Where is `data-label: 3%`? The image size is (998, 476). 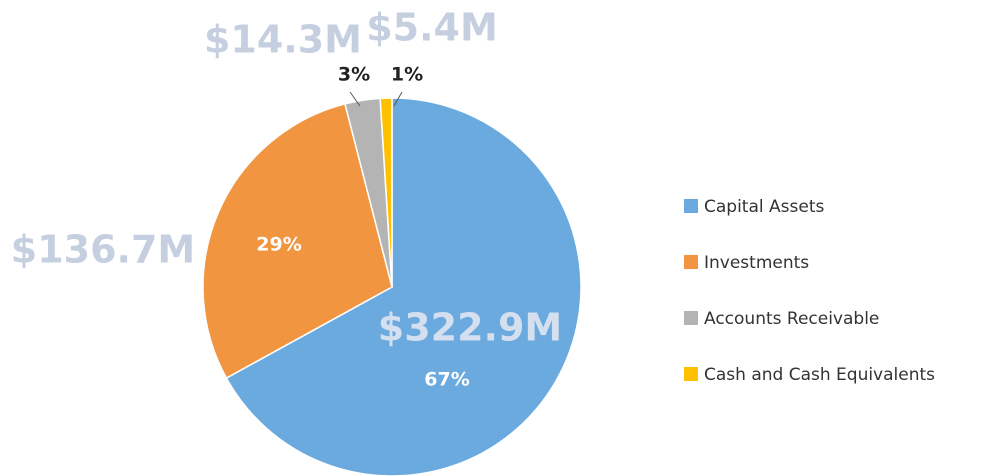 data-label: 3% is located at coordinates (354, 75).